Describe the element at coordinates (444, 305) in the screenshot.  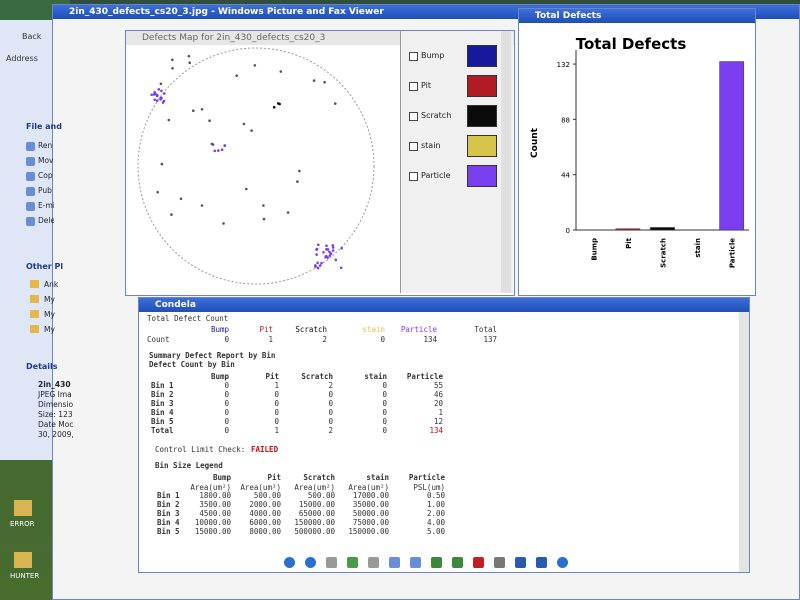
I see `condela-title: Condela` at that location.